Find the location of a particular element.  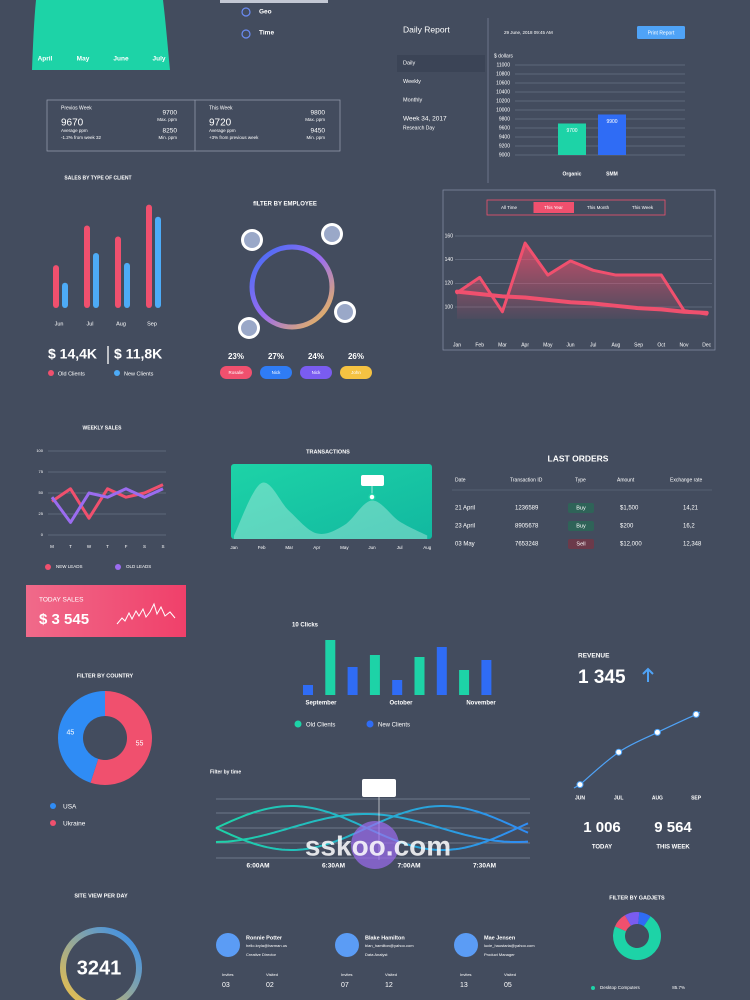

cell: Sell is located at coordinates (580, 544).